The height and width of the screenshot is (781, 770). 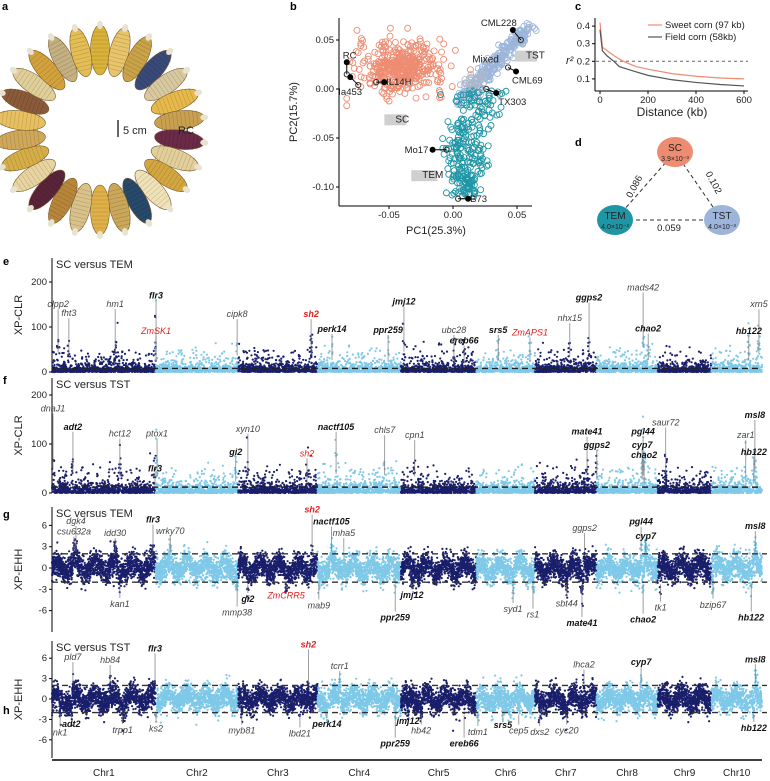 I want to click on corn-ear-body, so click(x=100, y=50).